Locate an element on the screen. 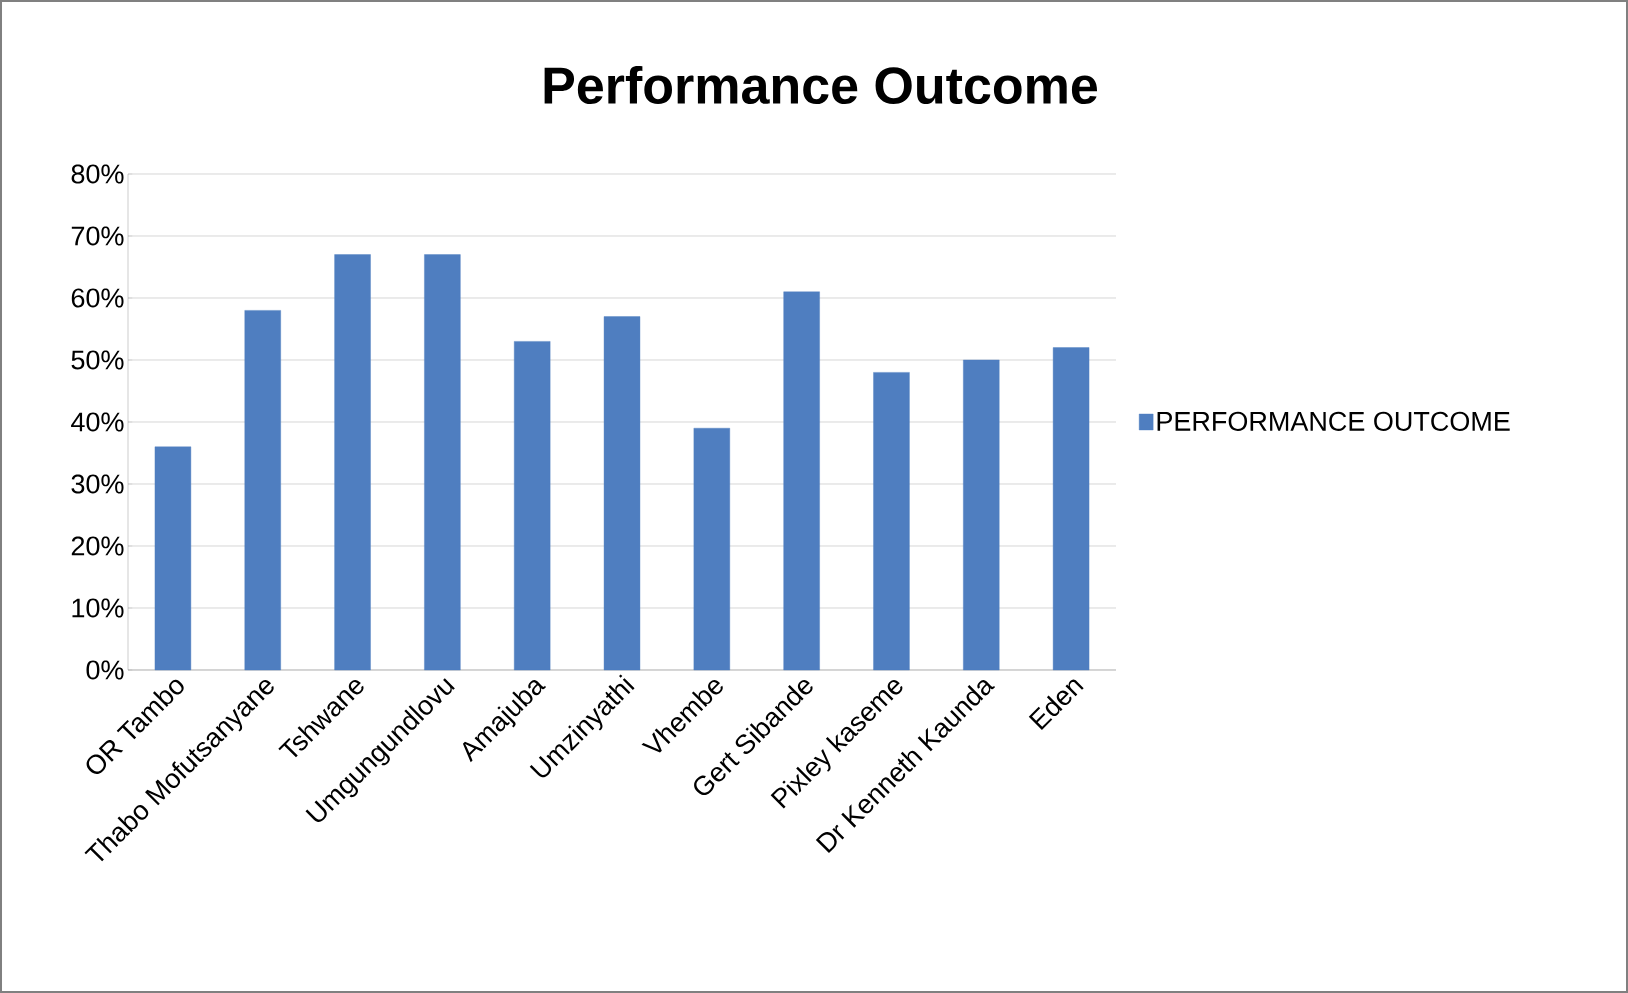 This screenshot has height=993, width=1628. y-tick-label: 70% is located at coordinates (97, 236).